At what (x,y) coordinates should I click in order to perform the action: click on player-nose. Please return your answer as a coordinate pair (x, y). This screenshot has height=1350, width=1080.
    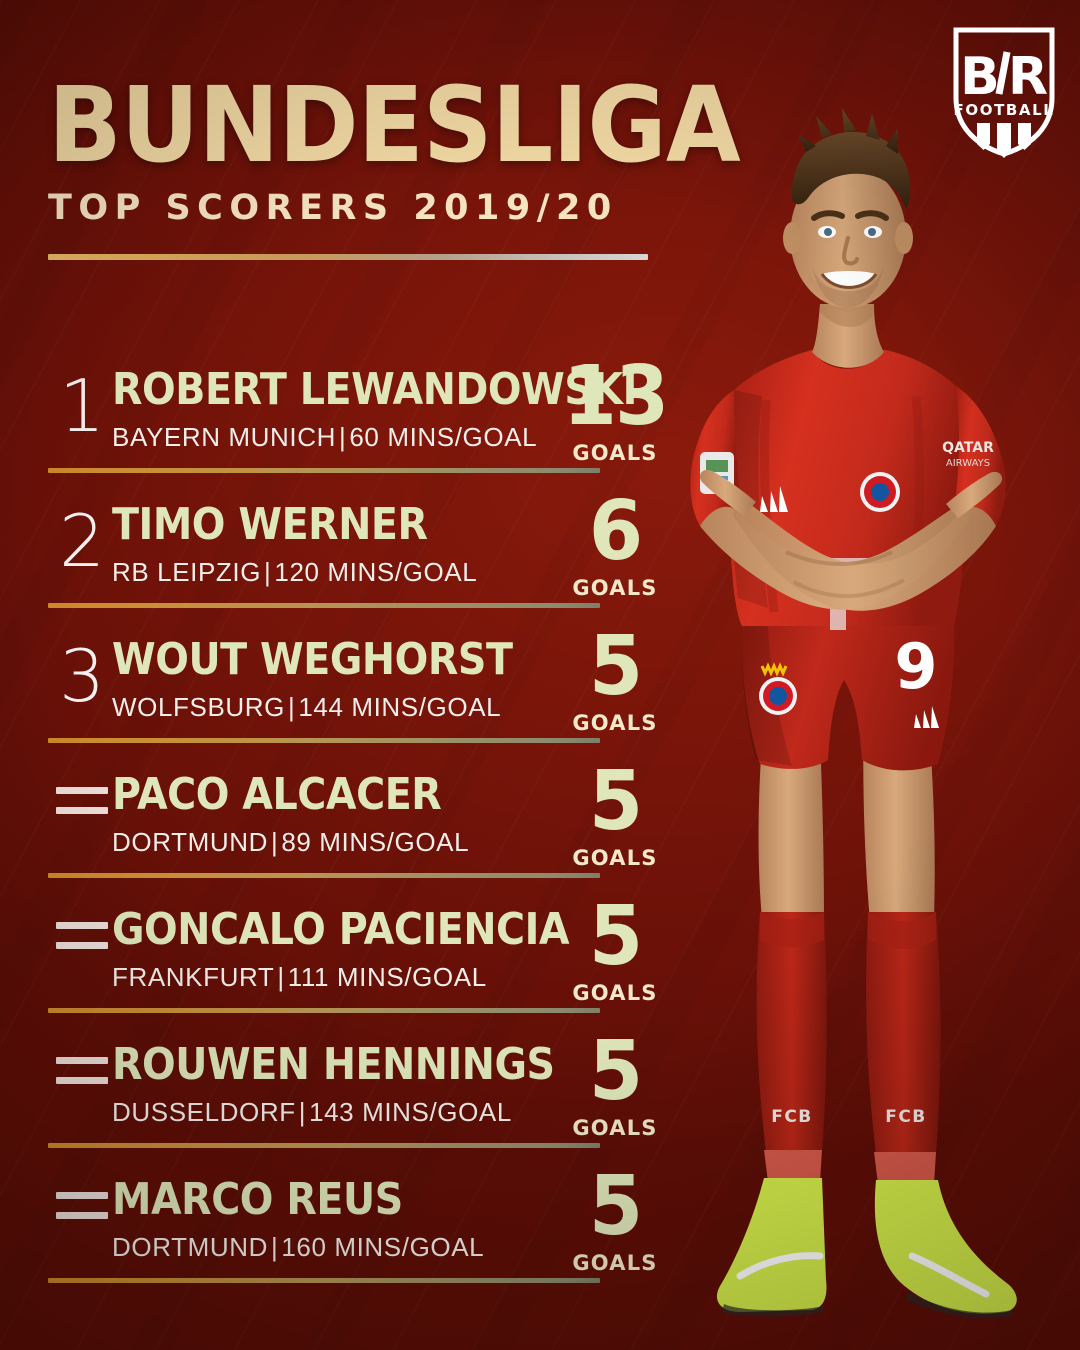
    Looking at the image, I should click on (850, 251).